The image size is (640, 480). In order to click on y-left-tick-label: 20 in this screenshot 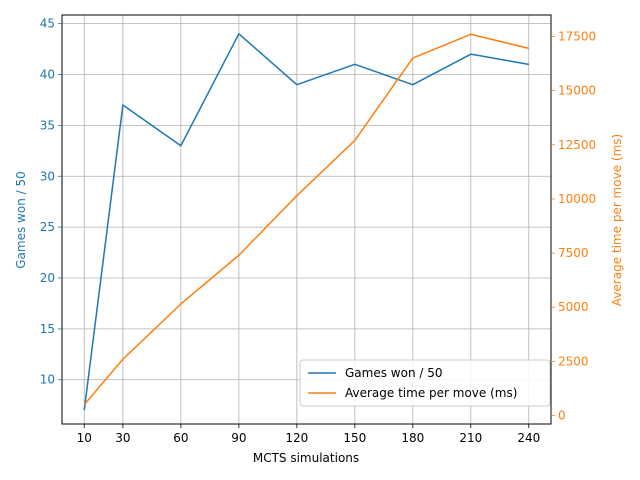, I will do `click(47, 278)`.